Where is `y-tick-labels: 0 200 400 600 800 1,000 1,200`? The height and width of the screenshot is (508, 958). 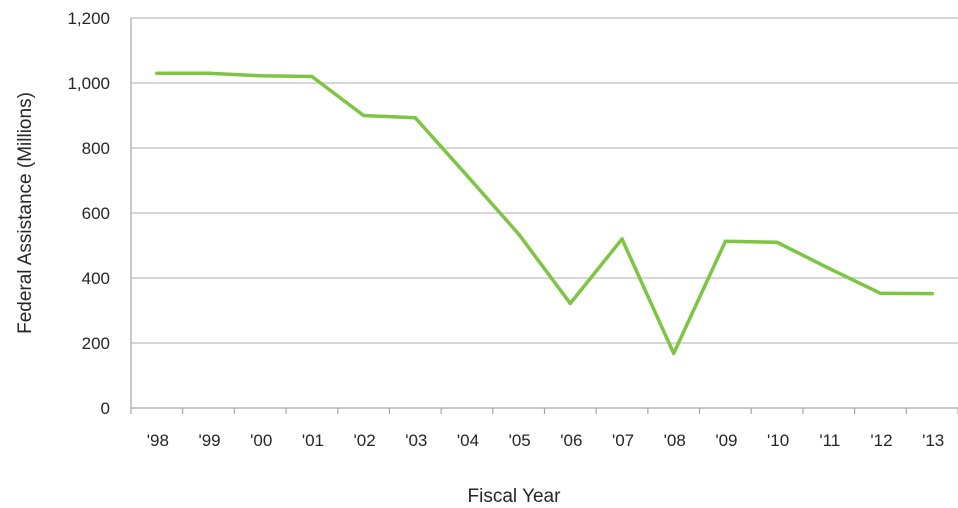
y-tick-labels: 0 200 400 600 800 1,000 1,200 is located at coordinates (88, 213).